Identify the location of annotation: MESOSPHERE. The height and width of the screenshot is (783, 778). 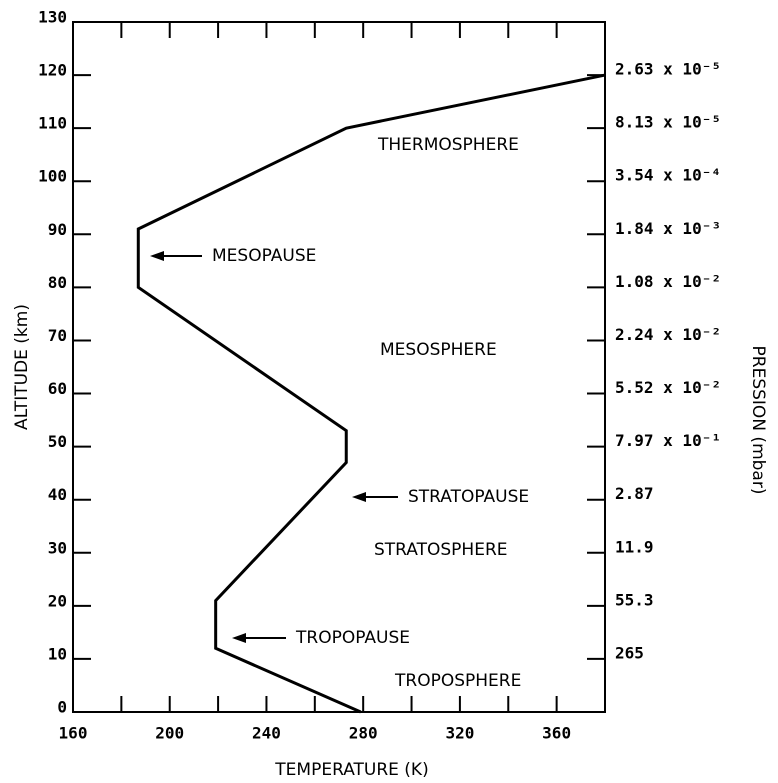
(438, 350).